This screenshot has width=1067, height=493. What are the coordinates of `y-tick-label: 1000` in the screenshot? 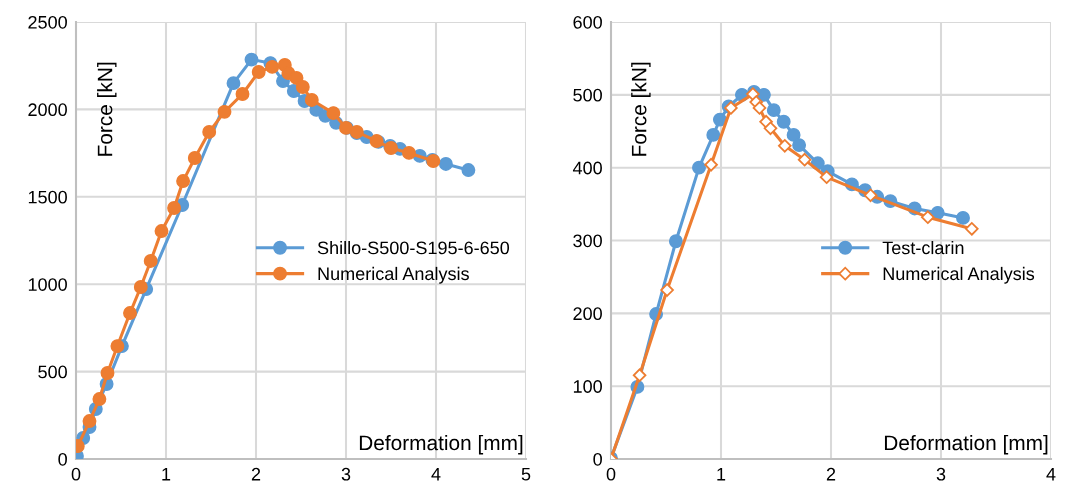 It's located at (47, 284).